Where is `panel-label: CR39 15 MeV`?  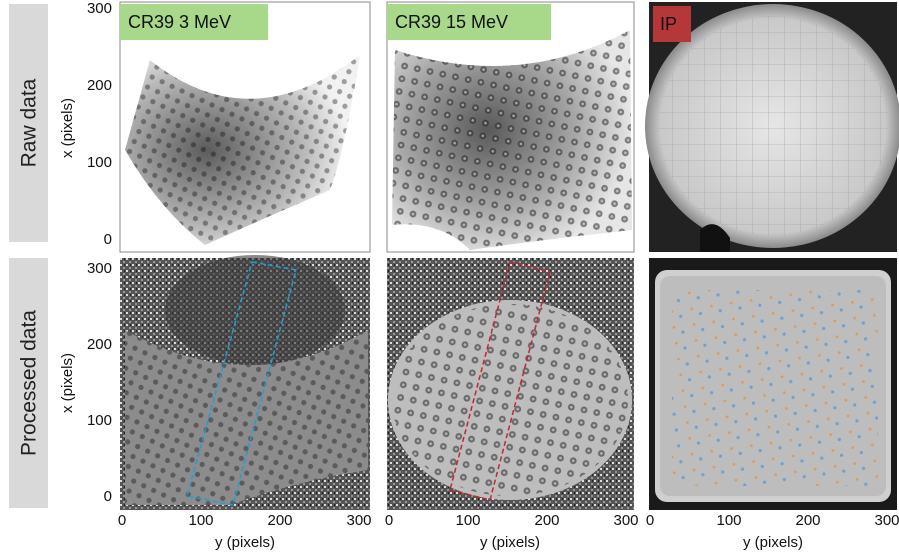 panel-label: CR39 15 MeV is located at coordinates (451, 22).